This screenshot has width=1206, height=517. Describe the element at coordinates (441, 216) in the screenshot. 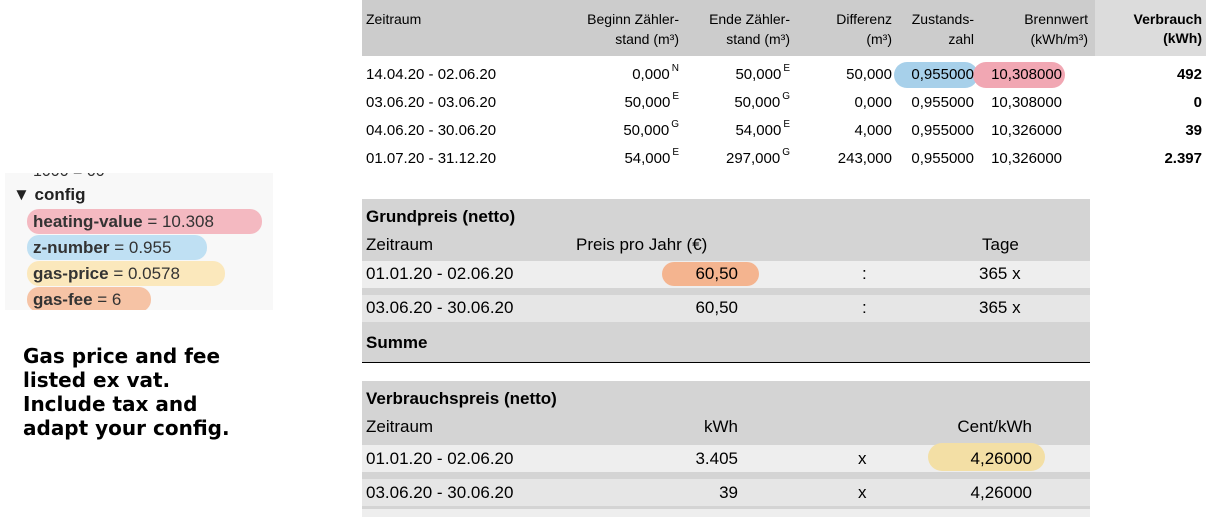

I see `section-title: Grundpreis (netto)` at that location.